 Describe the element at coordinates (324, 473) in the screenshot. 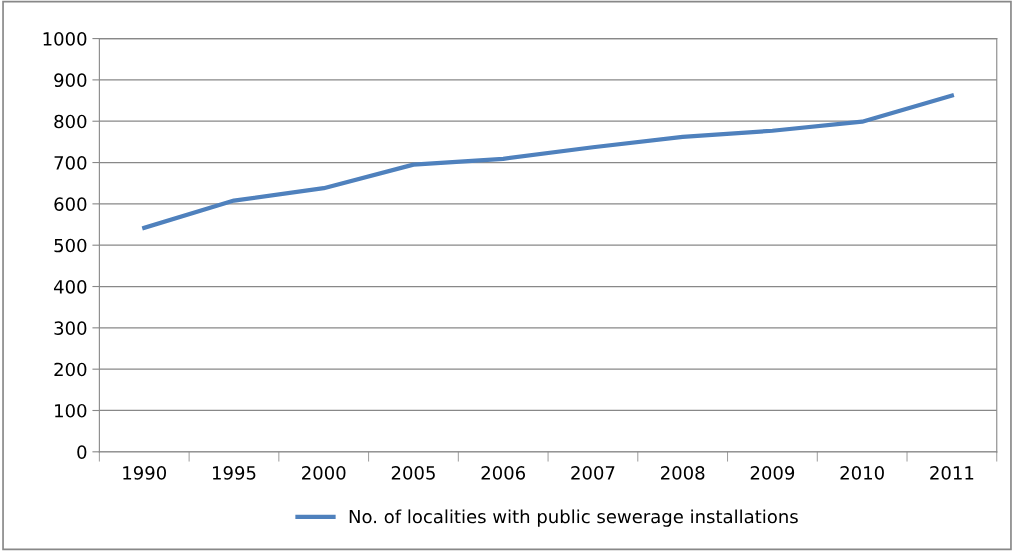

I see `x-tick-label: 2000` at that location.